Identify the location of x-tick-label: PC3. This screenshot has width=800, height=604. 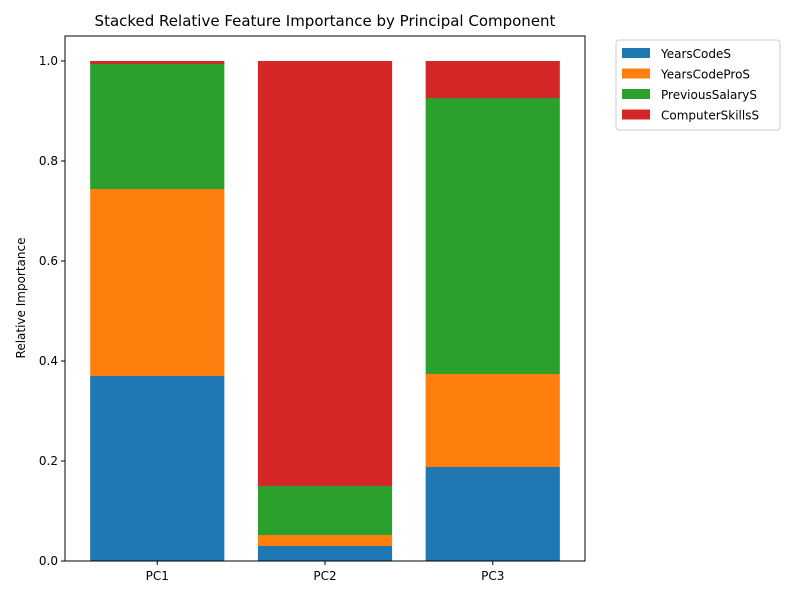
(492, 576).